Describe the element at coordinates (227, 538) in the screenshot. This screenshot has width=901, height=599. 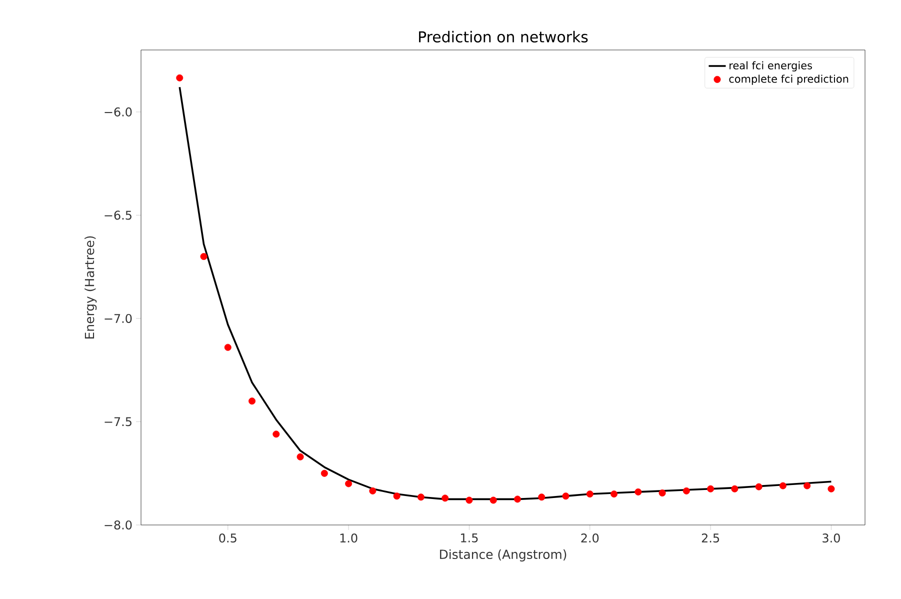
I see `x-tick-label: 0.5` at that location.